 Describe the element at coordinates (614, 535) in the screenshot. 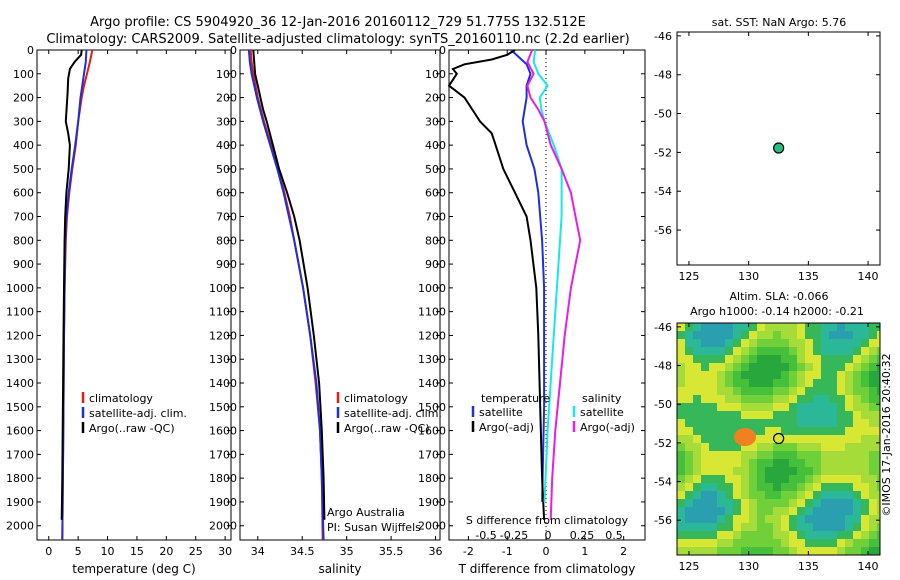

I see `x-tick-top-label-difference: 0.5` at that location.